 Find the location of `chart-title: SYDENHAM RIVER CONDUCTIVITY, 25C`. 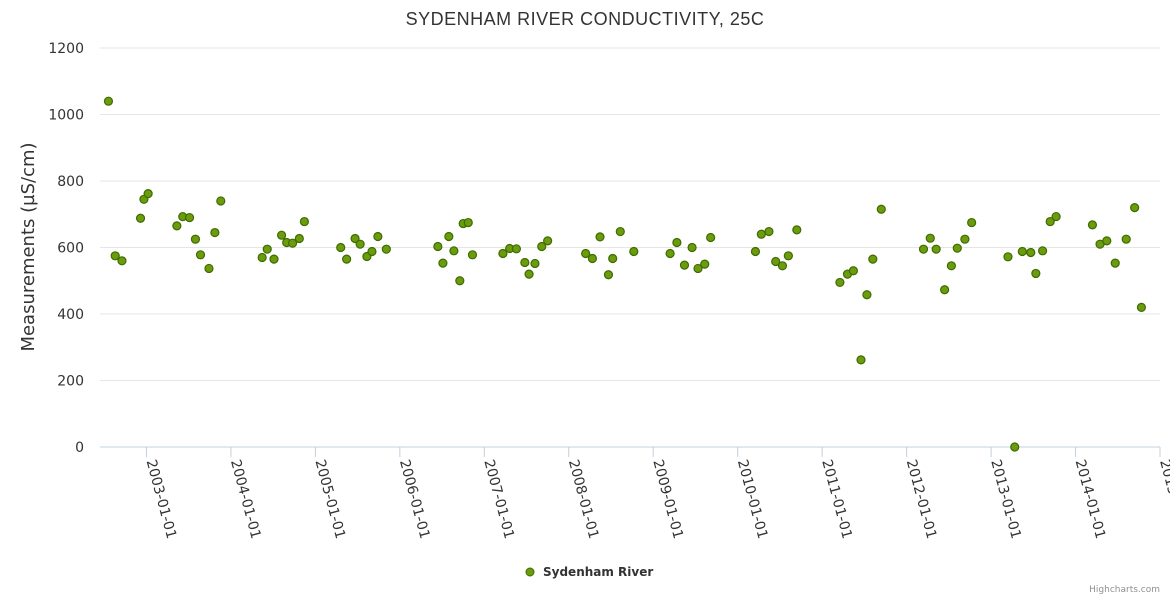

chart-title: SYDENHAM RIVER CONDUCTIVITY, 25C is located at coordinates (585, 19).